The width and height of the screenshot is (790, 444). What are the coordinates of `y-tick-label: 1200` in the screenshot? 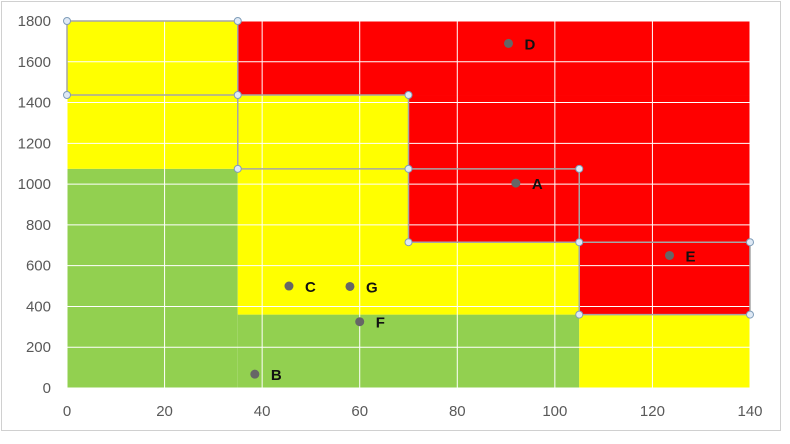 It's located at (34, 143).